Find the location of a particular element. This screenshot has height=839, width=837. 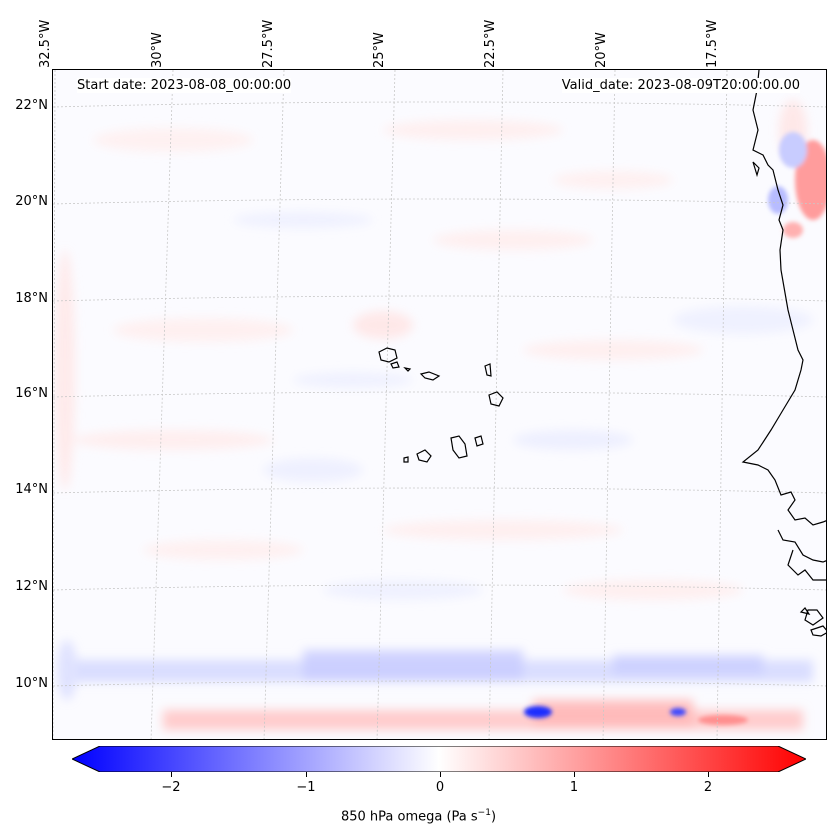

colorbar-tick: −1 is located at coordinates (306, 787).